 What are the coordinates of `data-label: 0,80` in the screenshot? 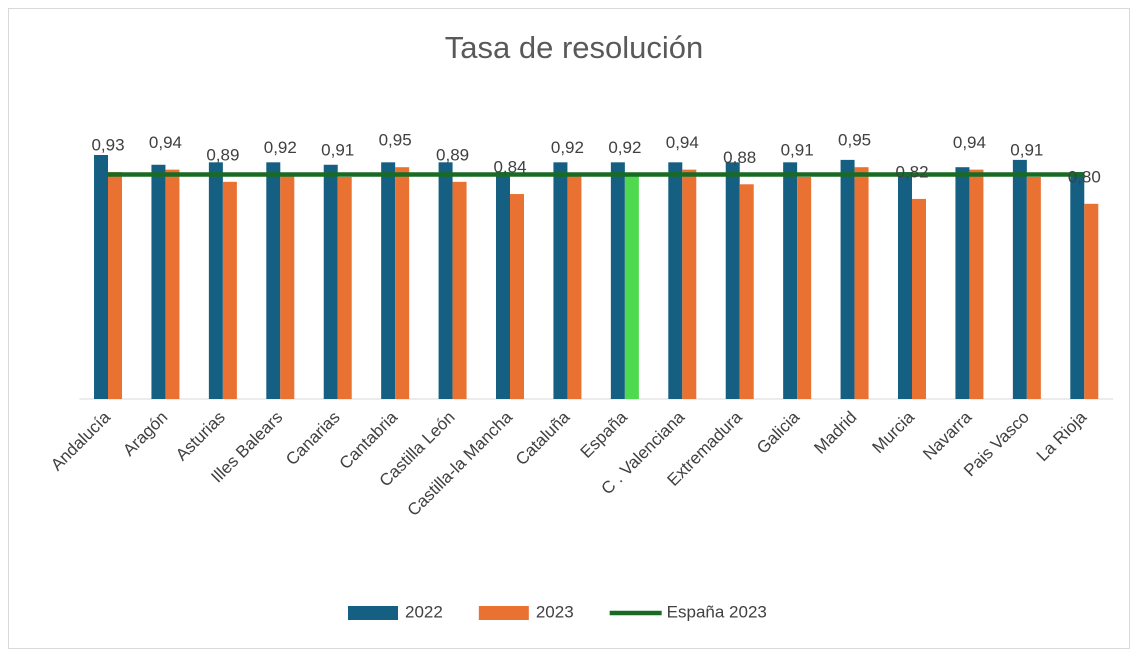 It's located at (1084, 176).